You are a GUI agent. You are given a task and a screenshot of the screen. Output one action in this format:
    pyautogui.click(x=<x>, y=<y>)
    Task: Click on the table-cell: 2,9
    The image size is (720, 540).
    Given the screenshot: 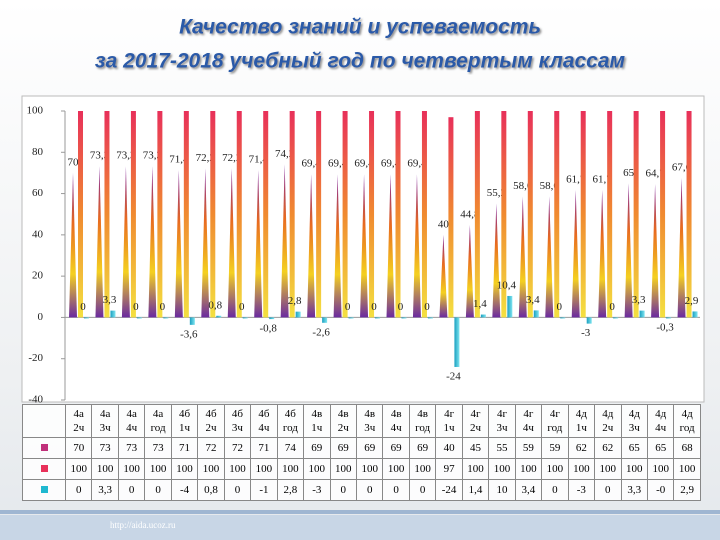 What is the action you would take?
    pyautogui.click(x=687, y=490)
    